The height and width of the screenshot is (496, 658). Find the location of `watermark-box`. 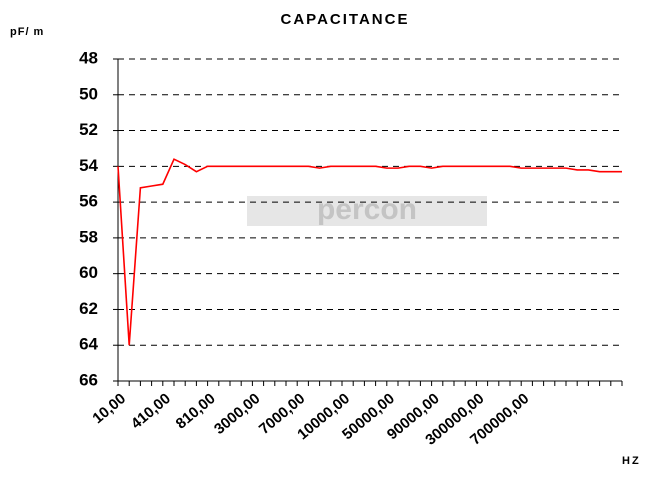

watermark-box is located at coordinates (367, 211).